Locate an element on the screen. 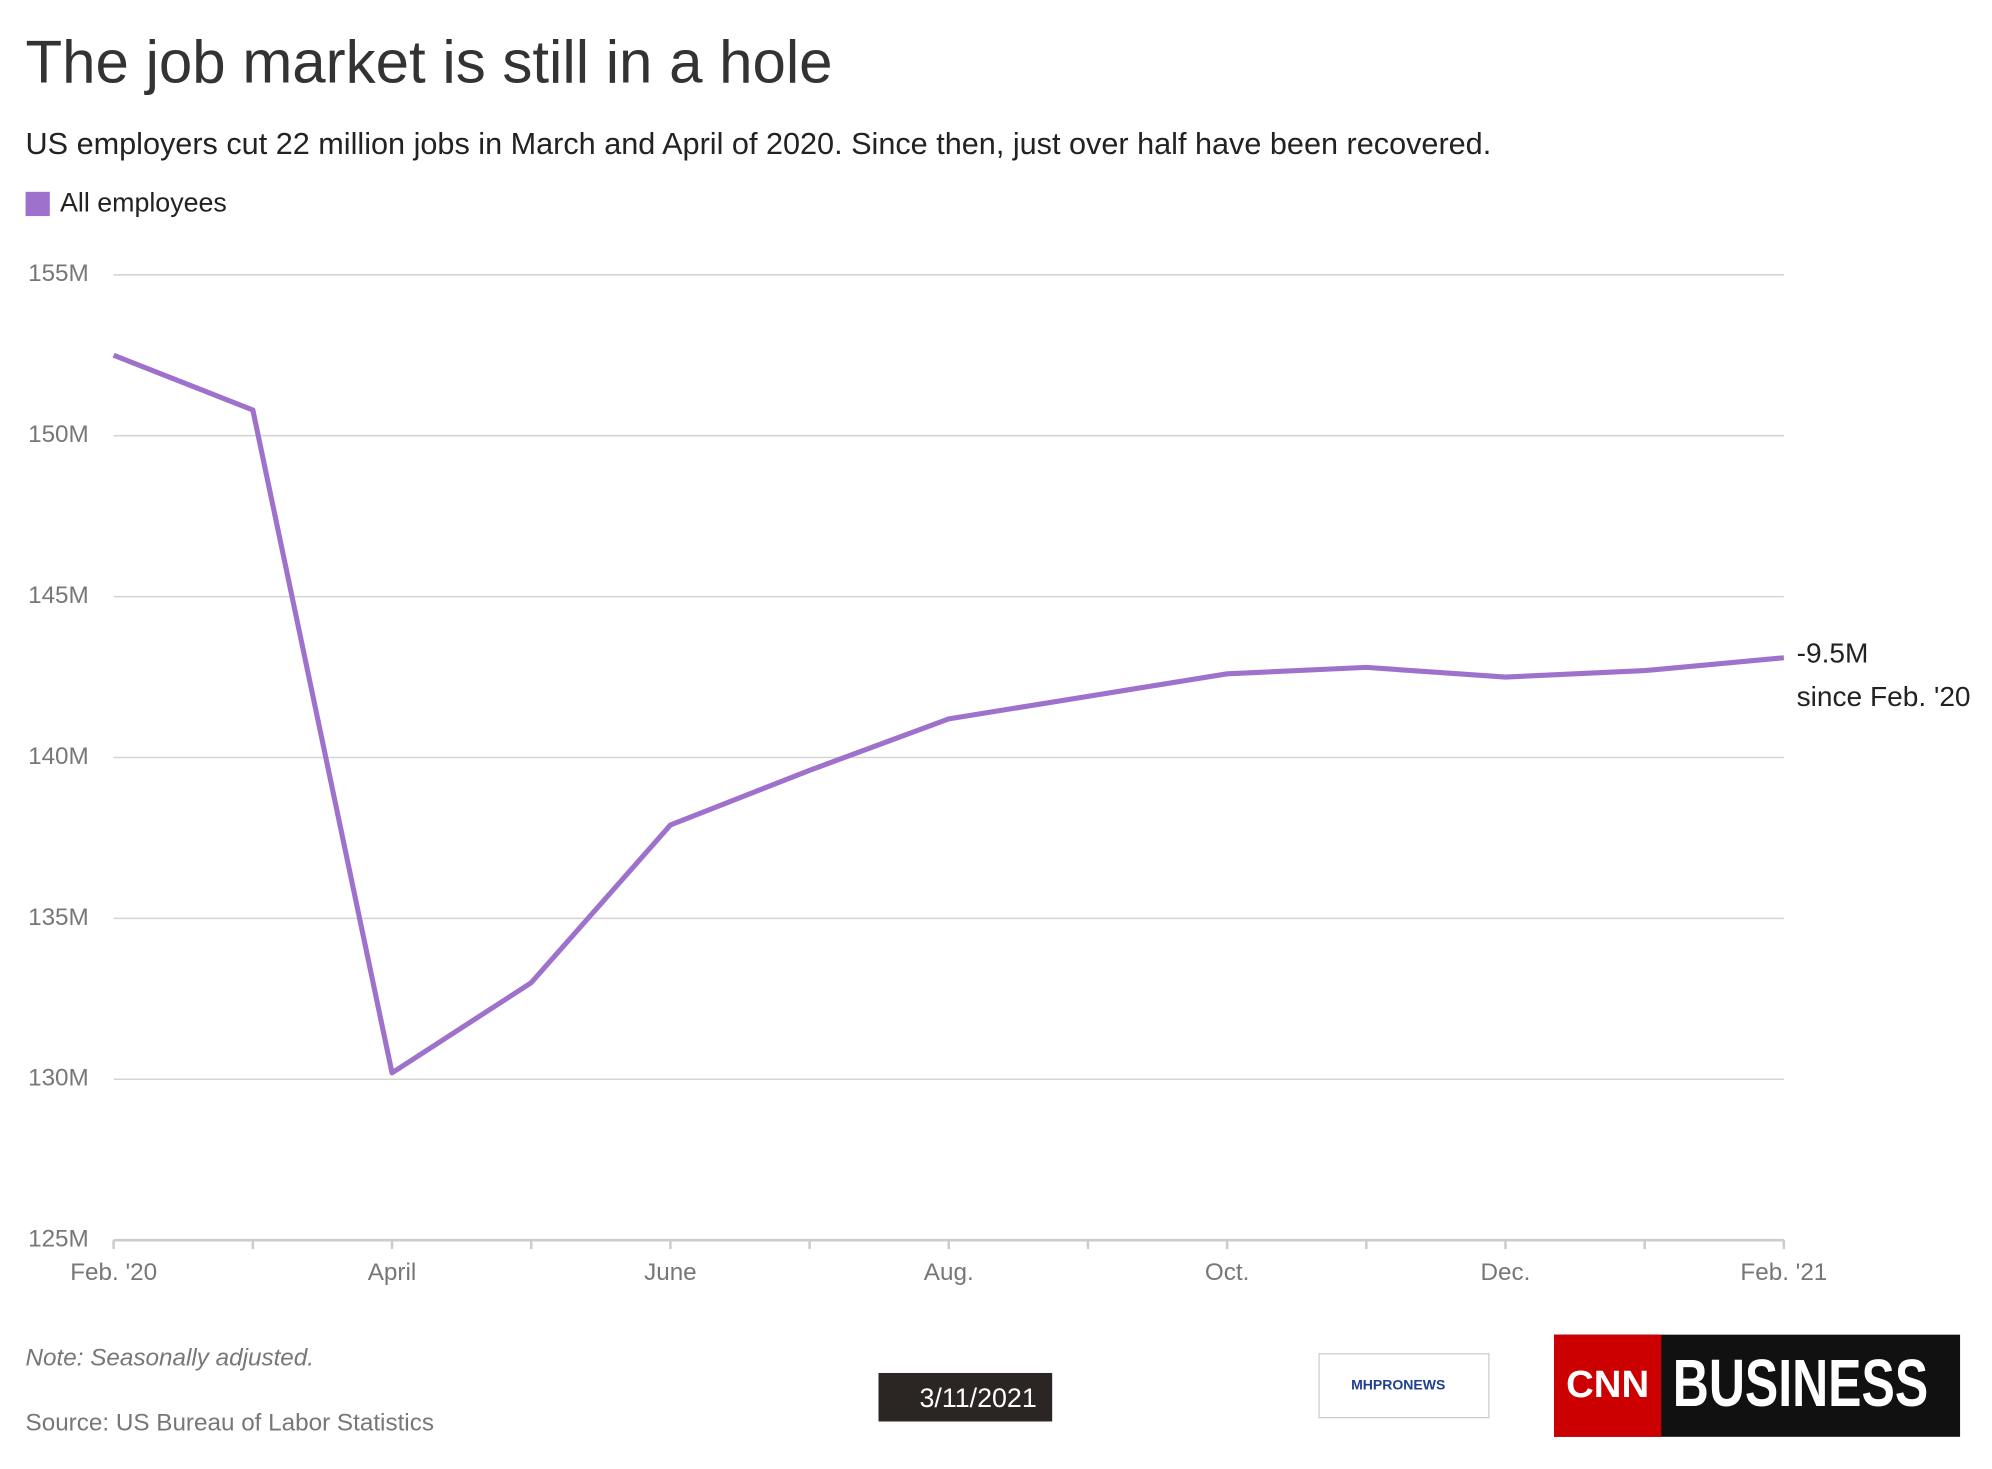 The height and width of the screenshot is (1469, 1992). x-tick-label: Dec. is located at coordinates (1506, 1272).